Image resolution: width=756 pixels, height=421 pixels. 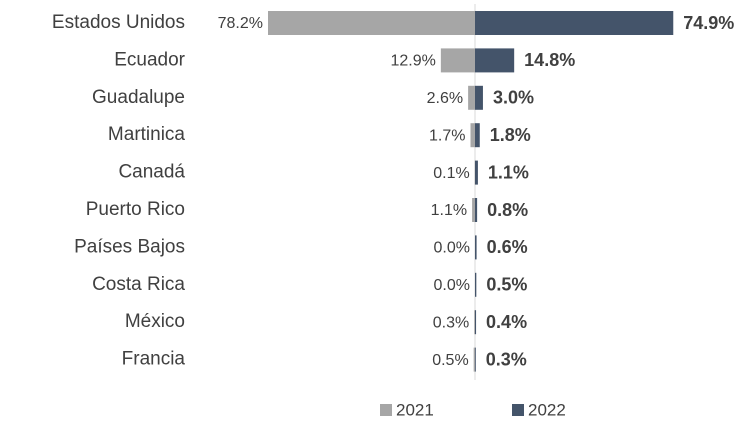 I want to click on value-label: 0.4%, so click(x=506, y=322).